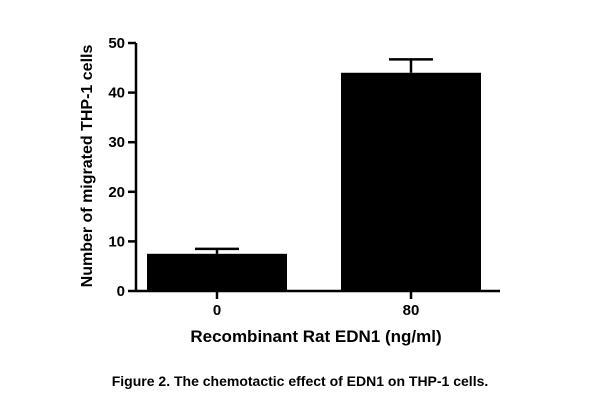 The image size is (600, 400). What do you see at coordinates (411, 310) in the screenshot?
I see `x-tick-label: 80` at bounding box center [411, 310].